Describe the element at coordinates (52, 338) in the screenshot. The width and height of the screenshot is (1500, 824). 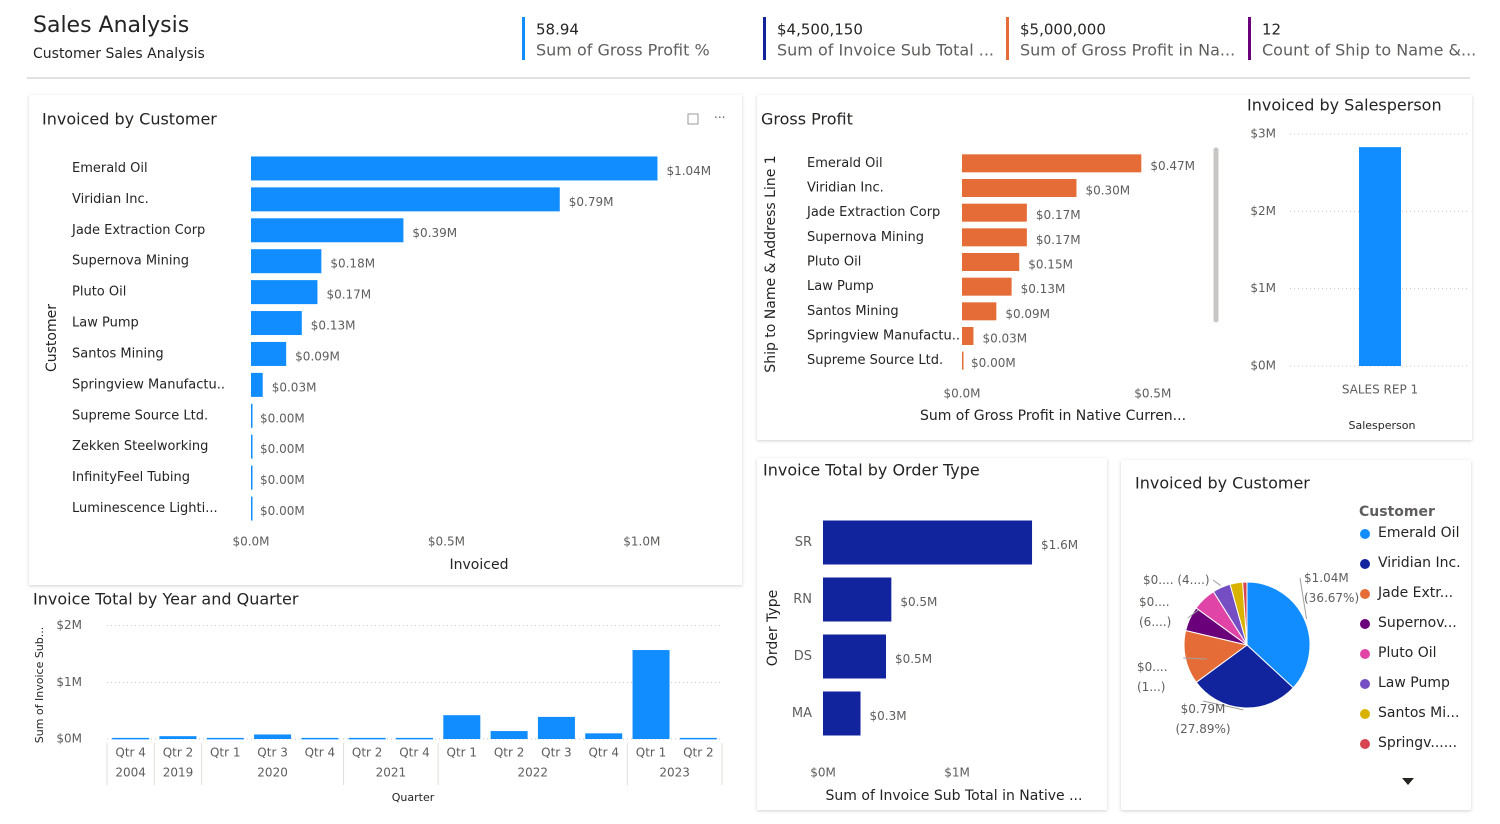
I see `y-axis-title: Customer` at that location.